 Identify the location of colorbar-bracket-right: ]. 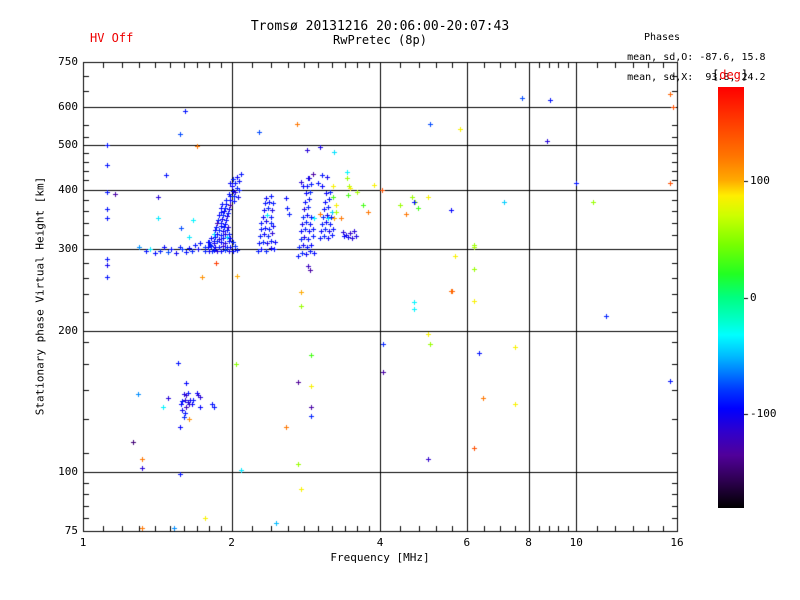
(744, 75).